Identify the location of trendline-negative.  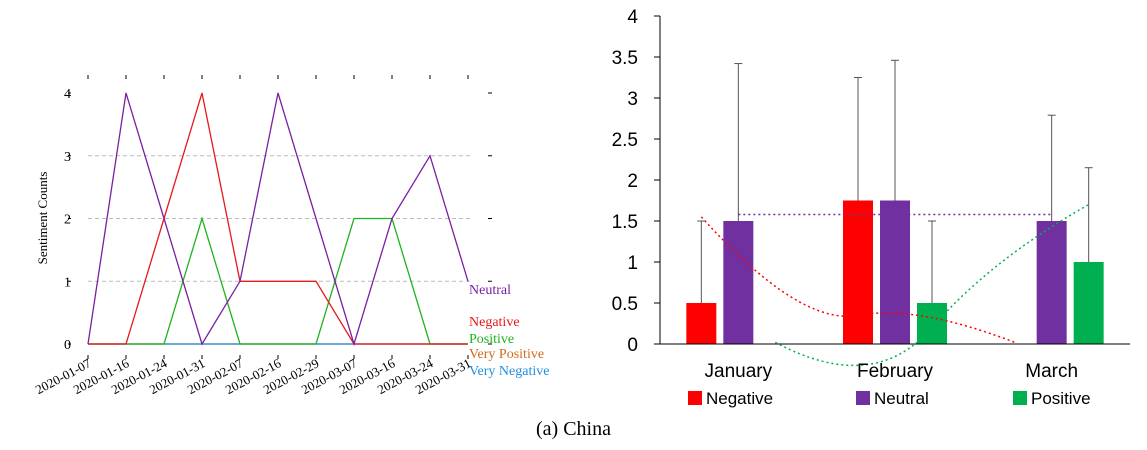
(857, 280).